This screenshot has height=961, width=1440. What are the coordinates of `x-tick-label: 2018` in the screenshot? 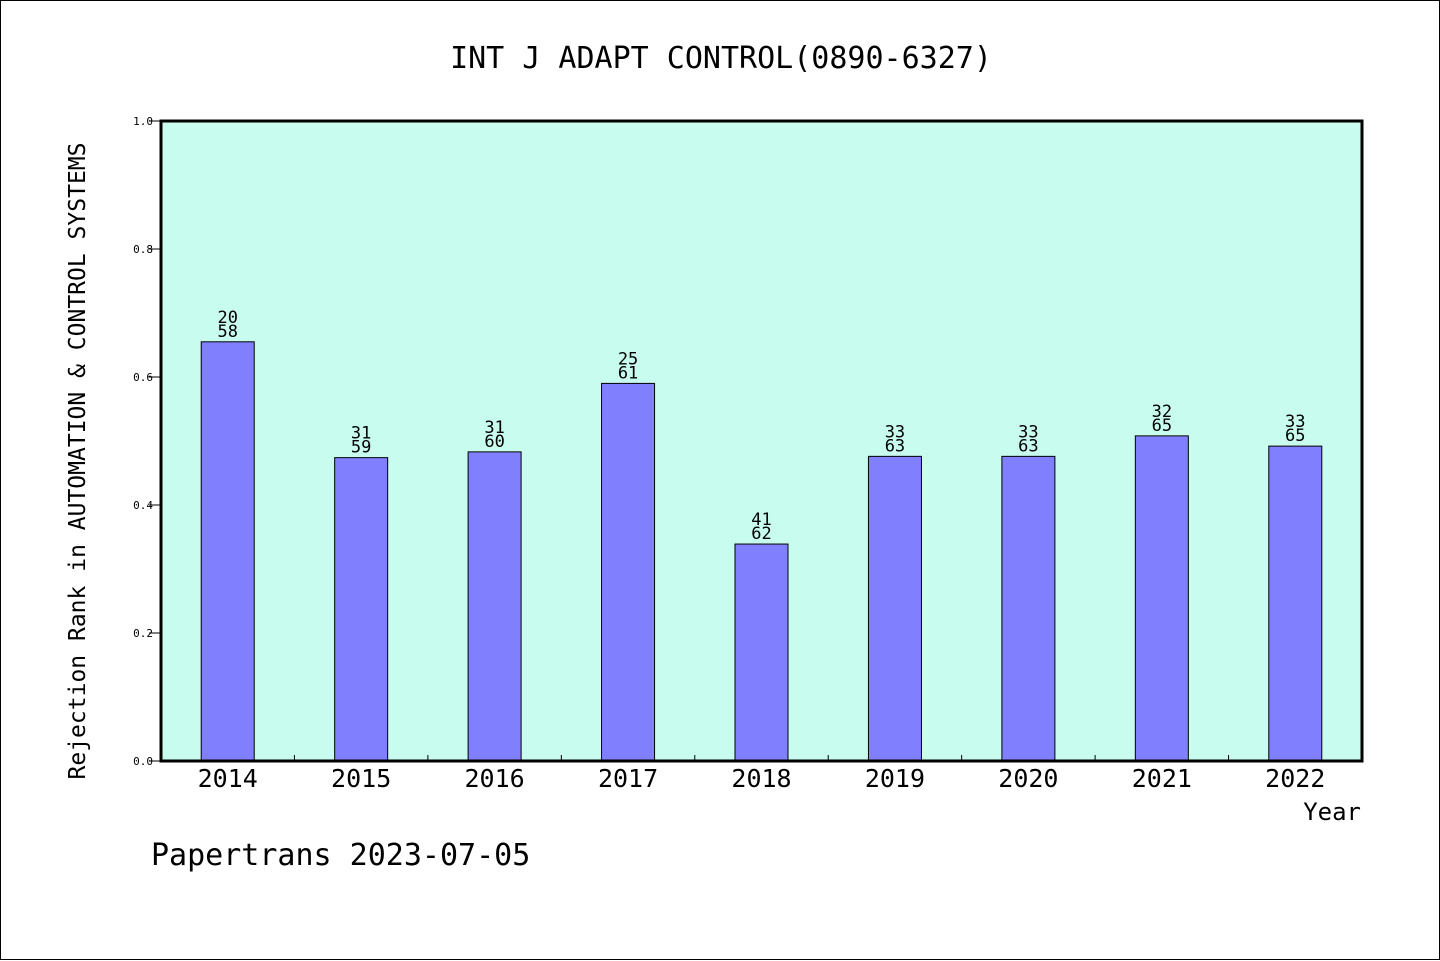 It's located at (761, 778).